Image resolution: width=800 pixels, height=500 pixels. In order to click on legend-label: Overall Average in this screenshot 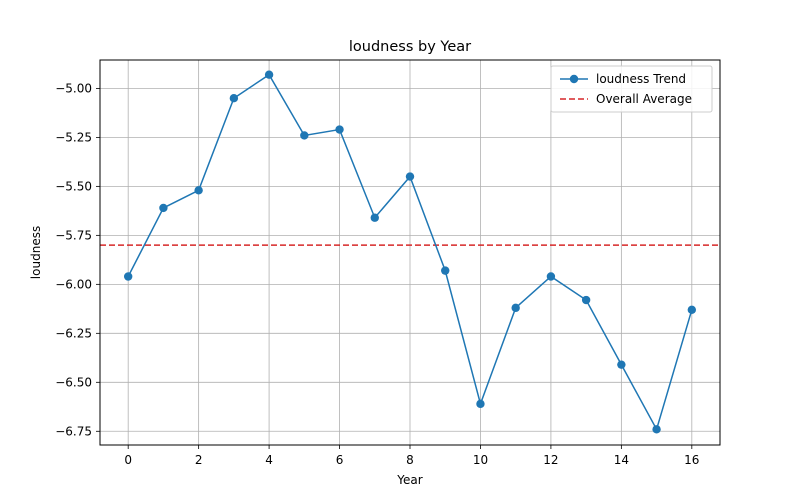, I will do `click(644, 99)`.